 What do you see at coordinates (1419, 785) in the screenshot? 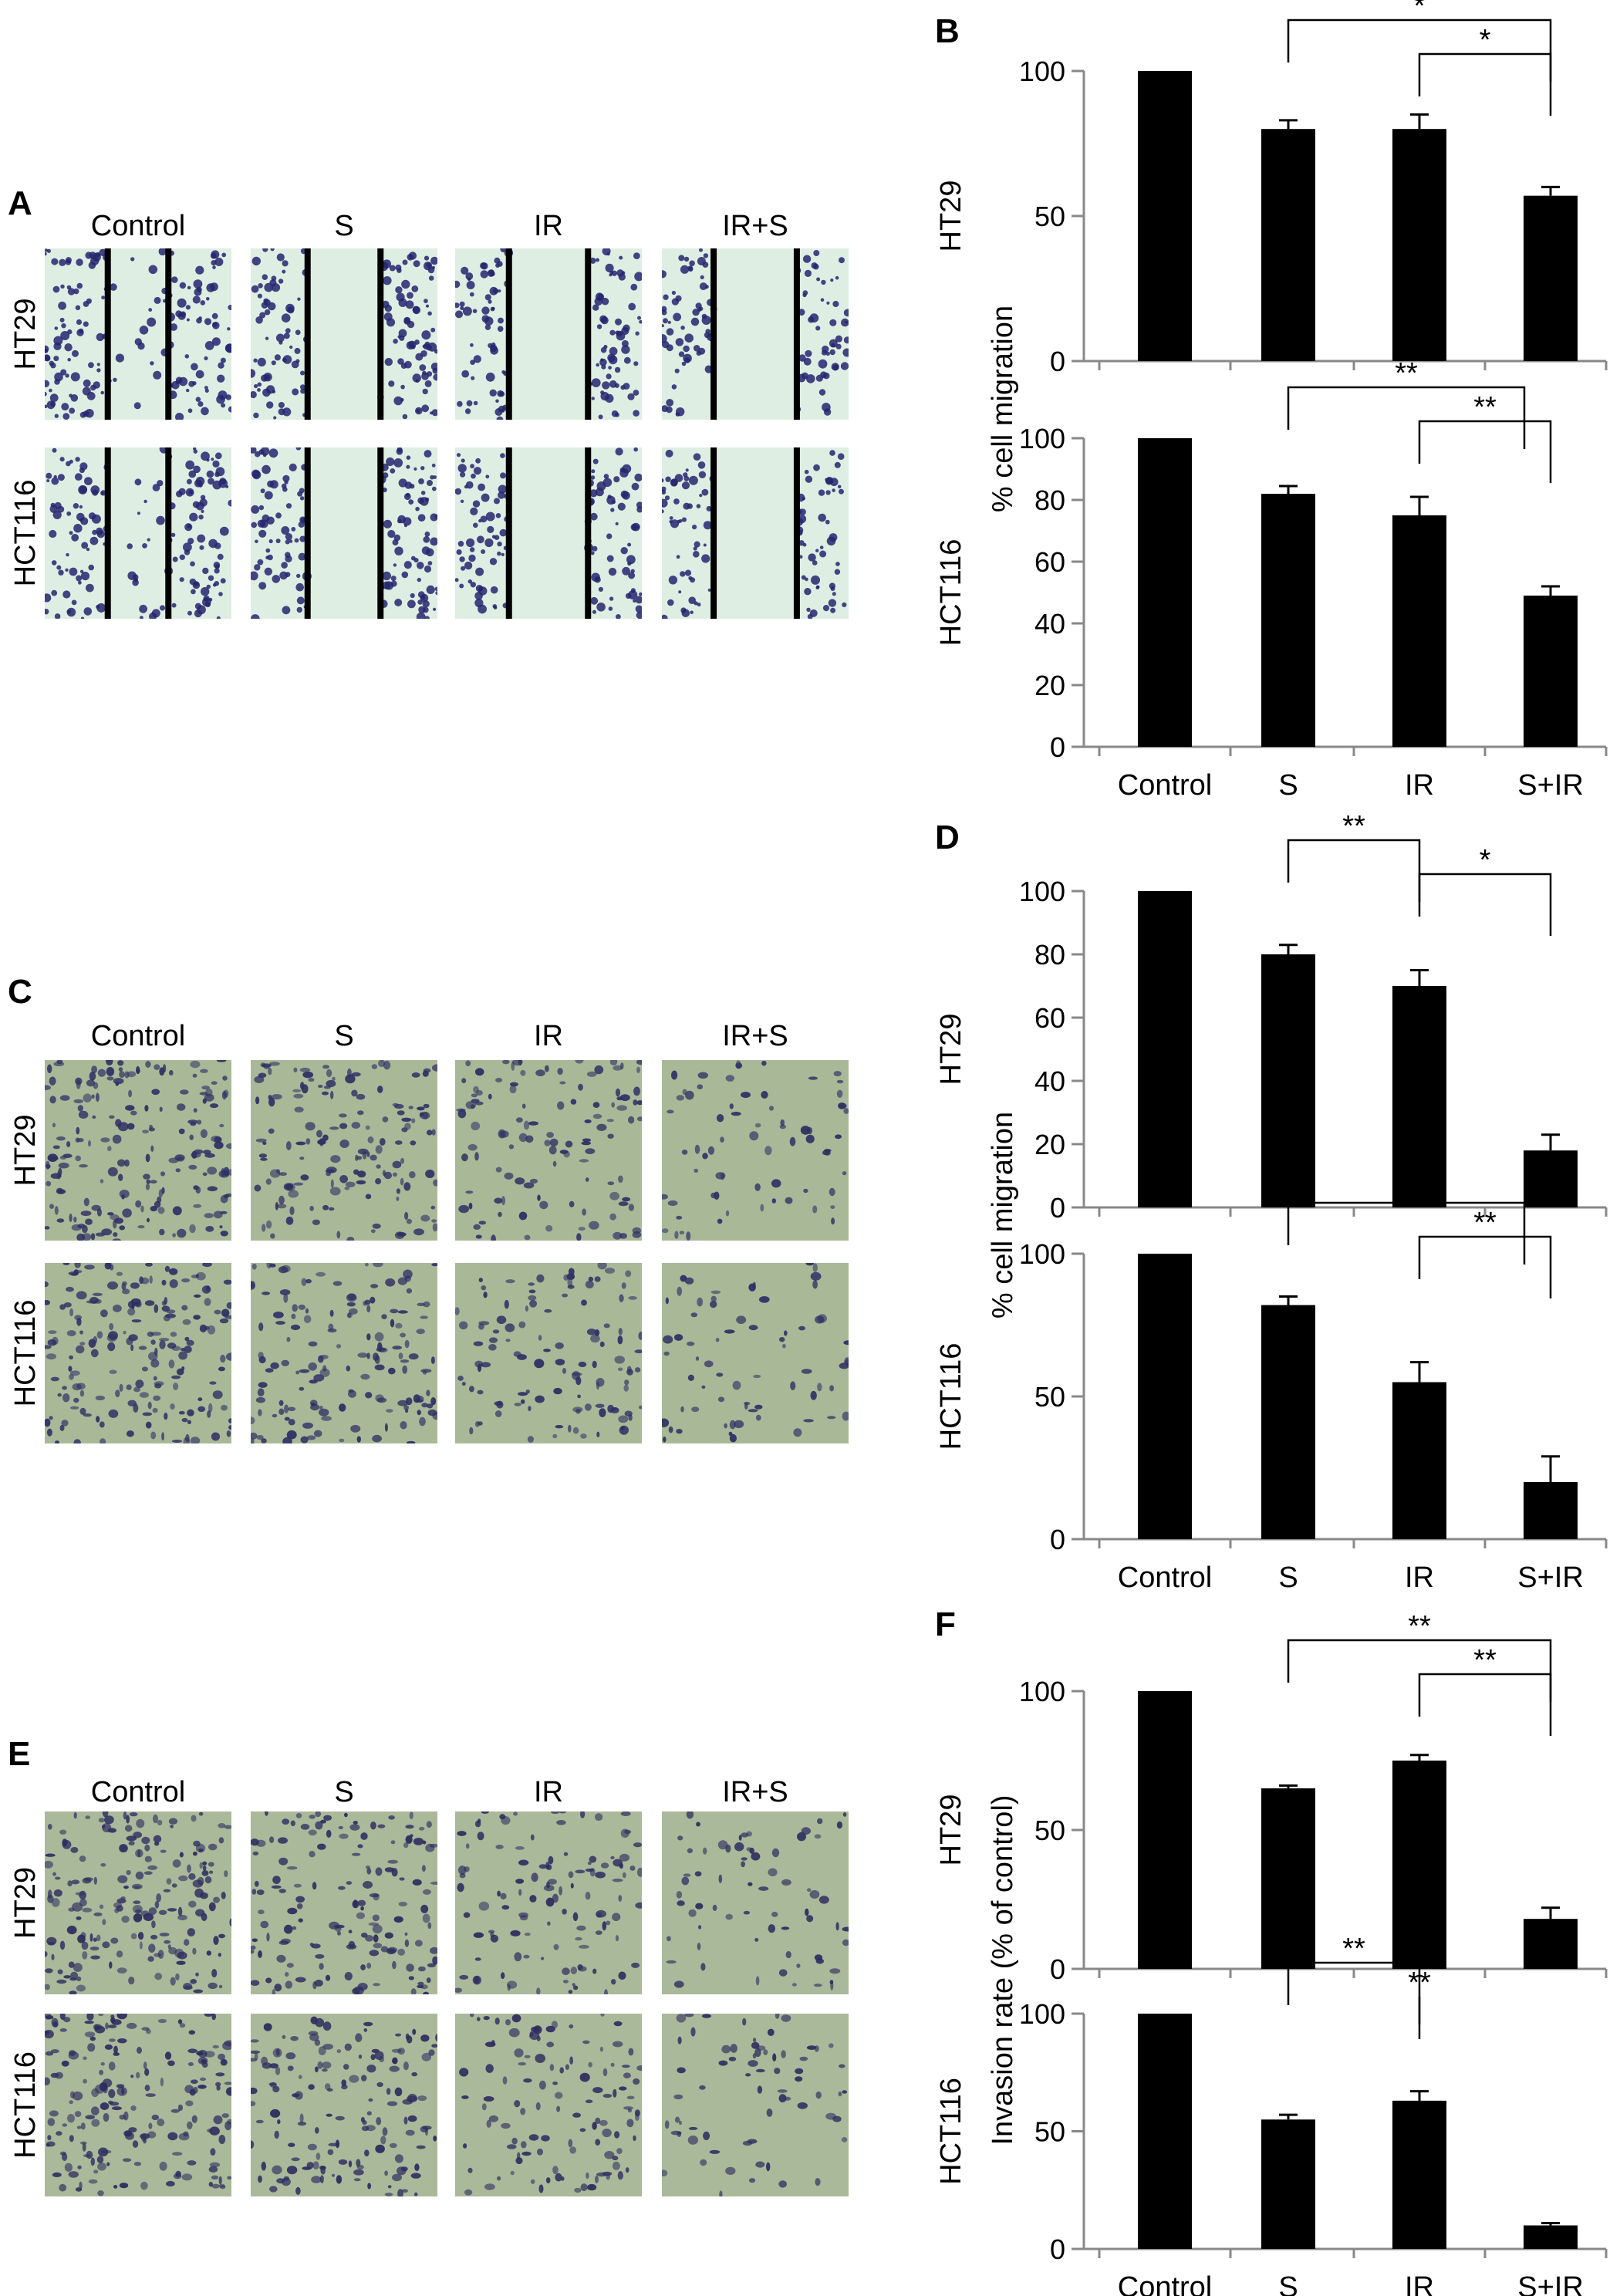
I see `x-tick-label-ir: IR` at bounding box center [1419, 785].